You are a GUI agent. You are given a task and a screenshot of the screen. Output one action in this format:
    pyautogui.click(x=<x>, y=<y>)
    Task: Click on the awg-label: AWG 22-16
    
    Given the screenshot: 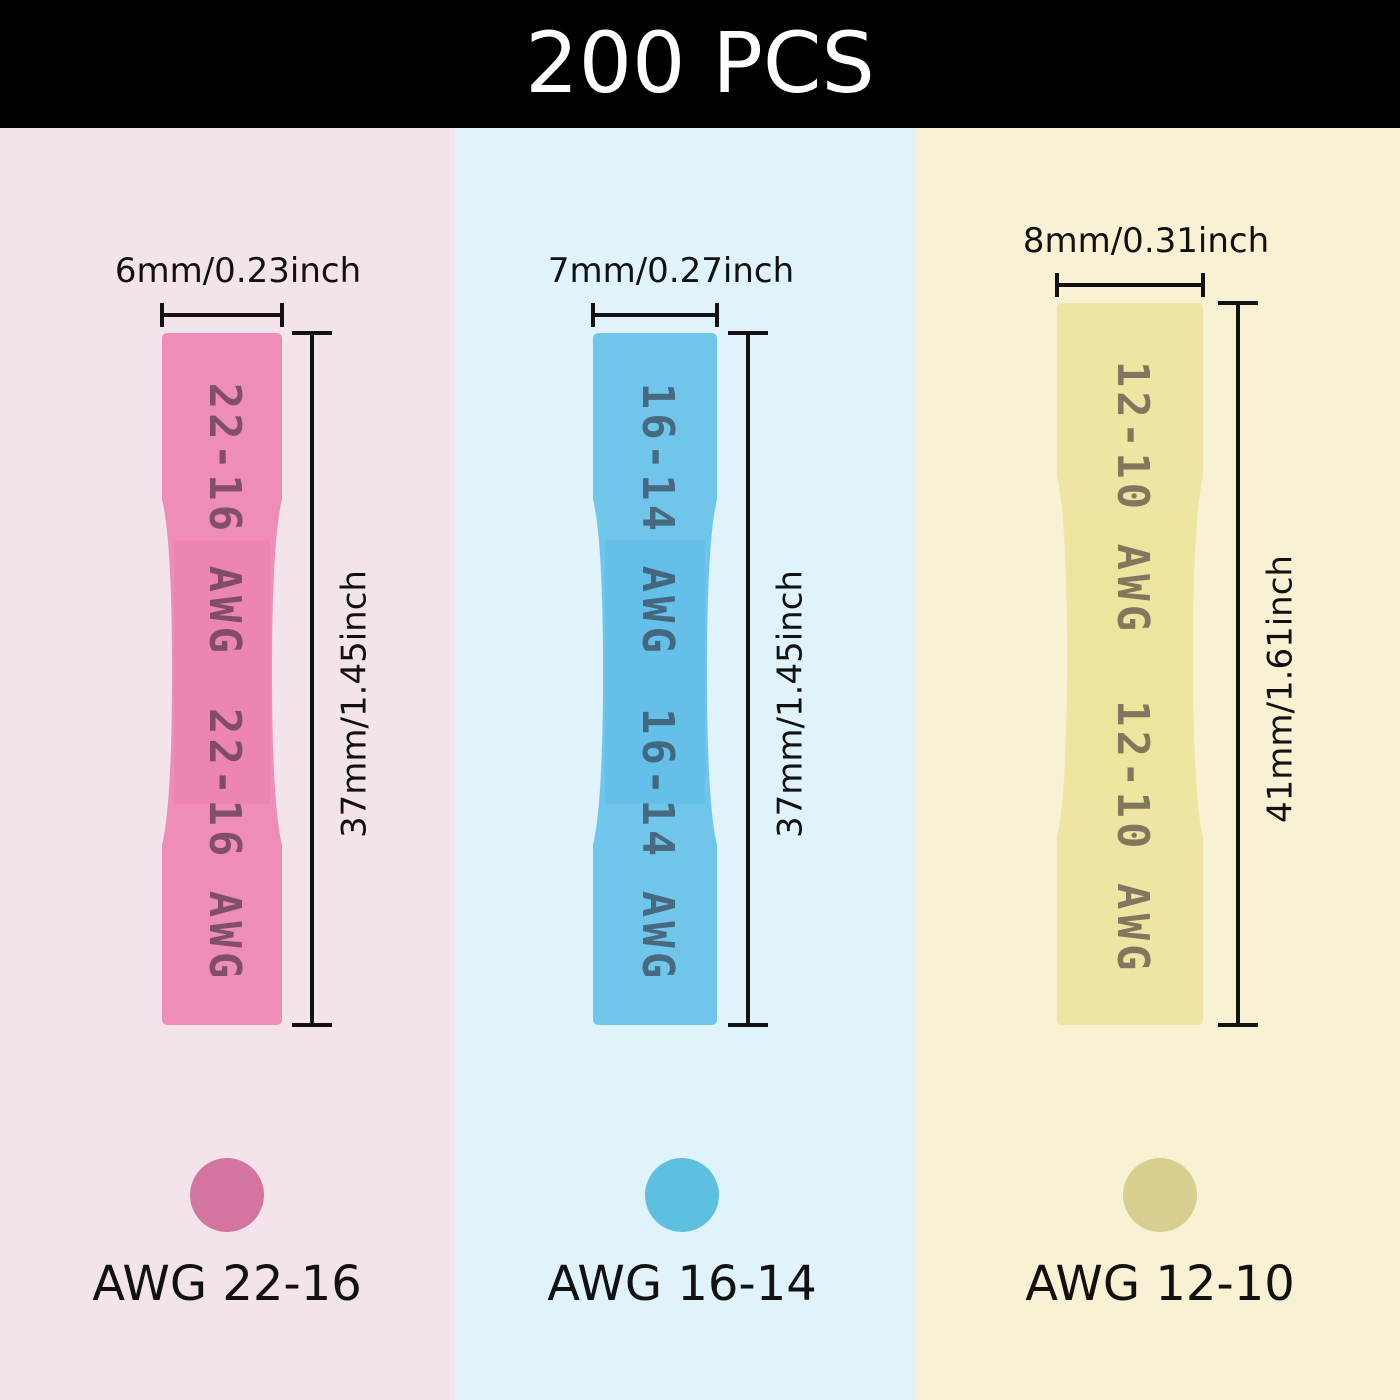 What is the action you would take?
    pyautogui.click(x=227, y=1284)
    